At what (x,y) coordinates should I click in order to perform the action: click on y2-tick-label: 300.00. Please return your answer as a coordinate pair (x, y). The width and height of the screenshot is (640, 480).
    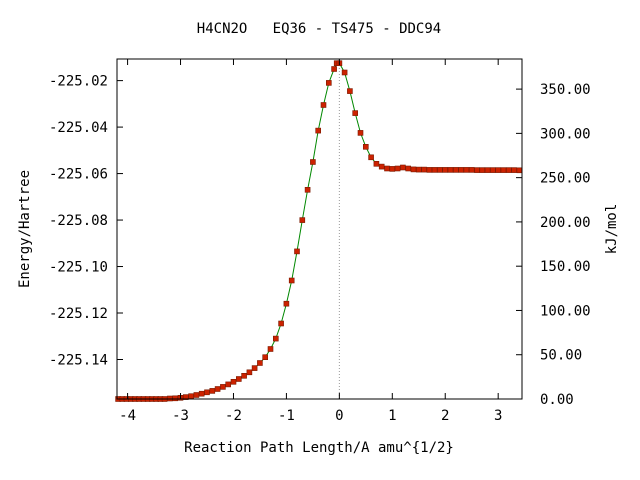
    Looking at the image, I should click on (565, 134).